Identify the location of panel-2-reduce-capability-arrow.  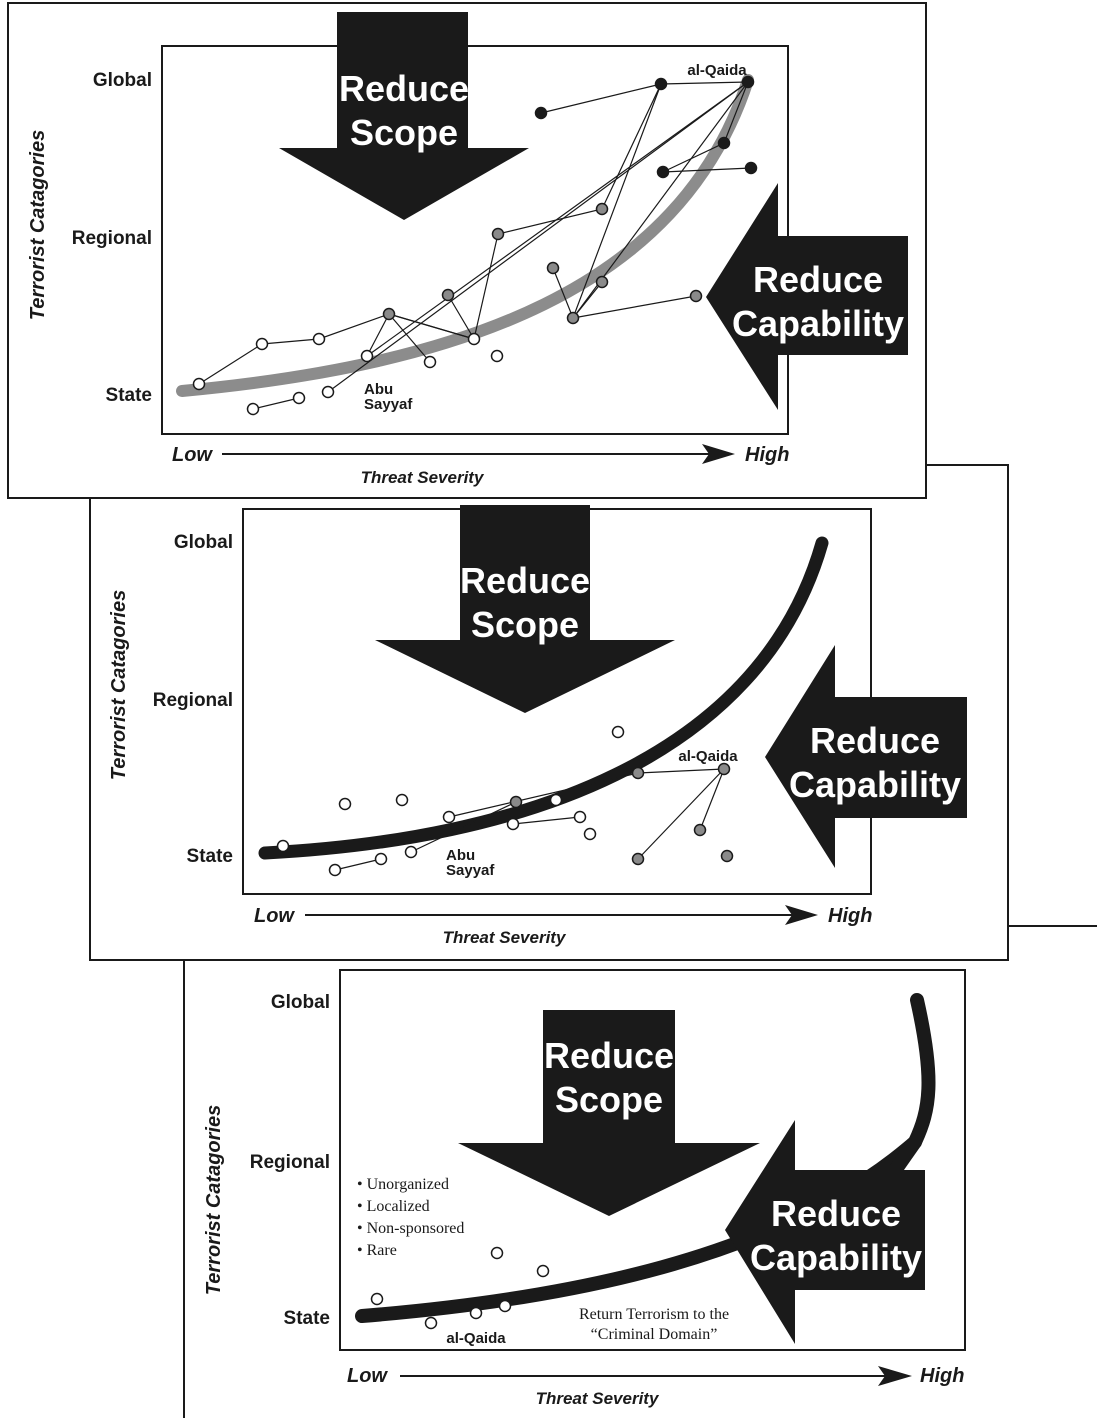
(866, 756).